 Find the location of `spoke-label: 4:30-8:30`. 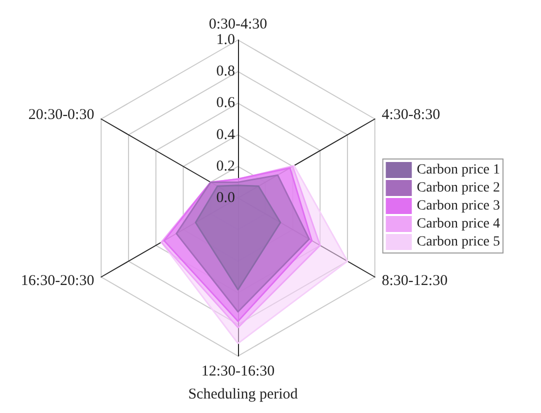

spoke-label: 4:30-8:30 is located at coordinates (411, 115).